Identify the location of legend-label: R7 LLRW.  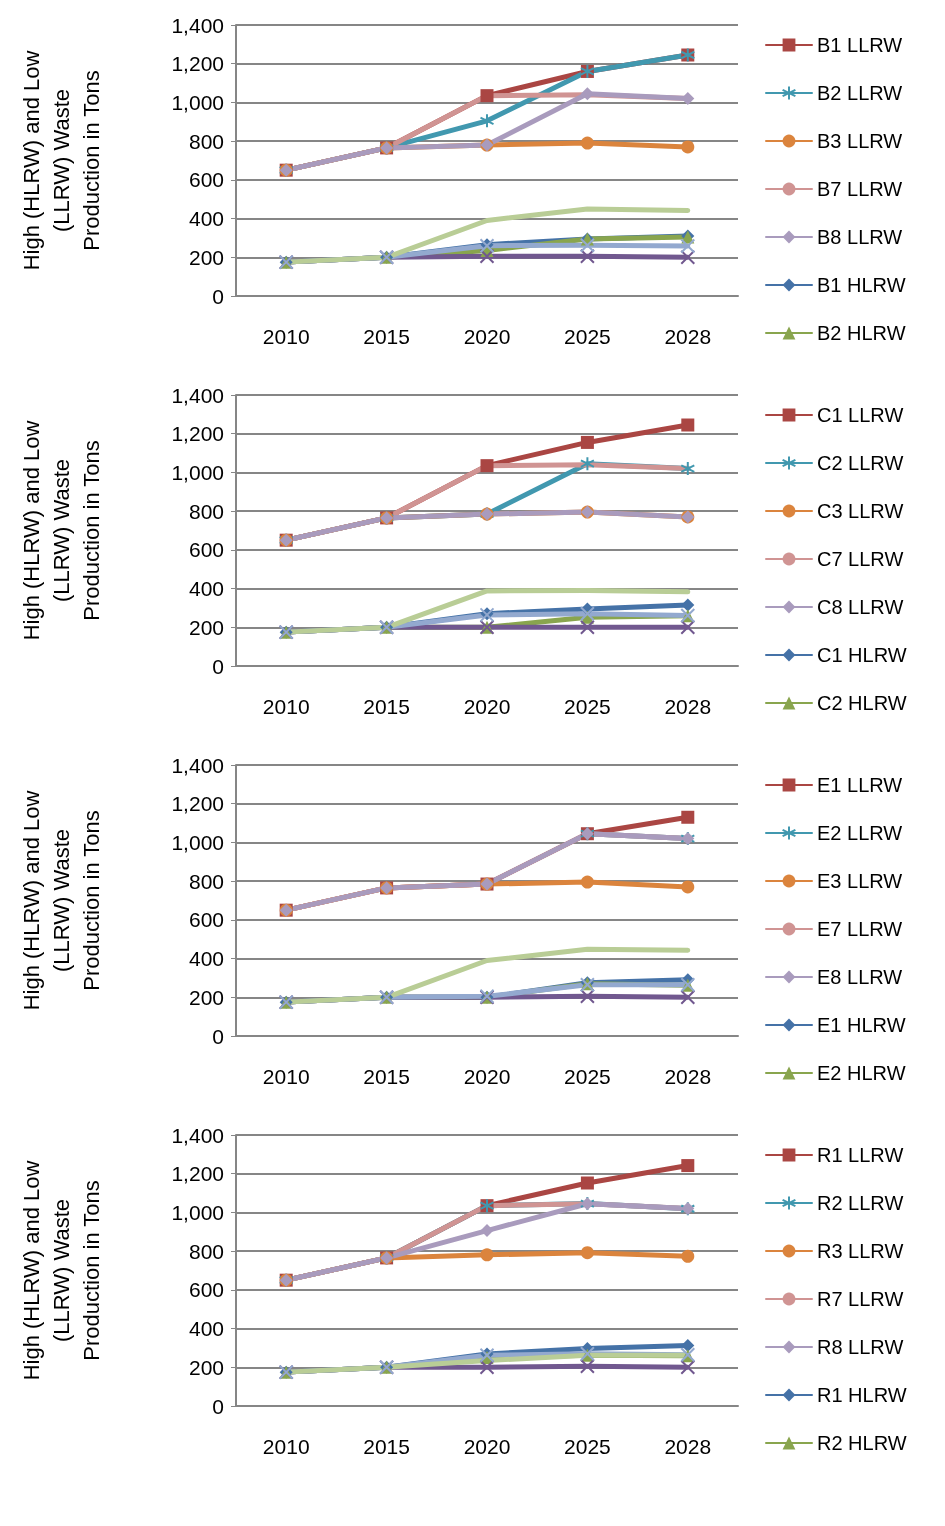
(860, 1299).